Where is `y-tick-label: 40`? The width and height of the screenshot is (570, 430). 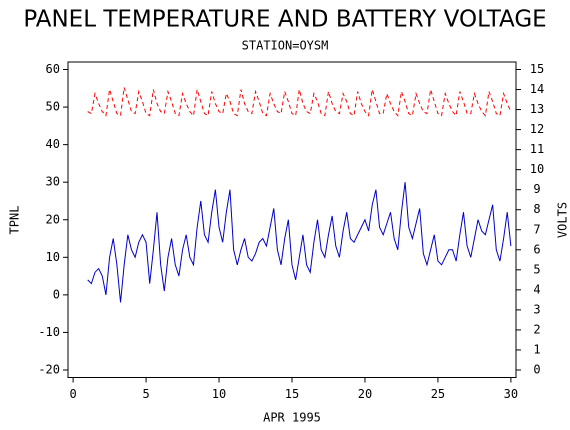
y-tick-label: 40 is located at coordinates (53, 144).